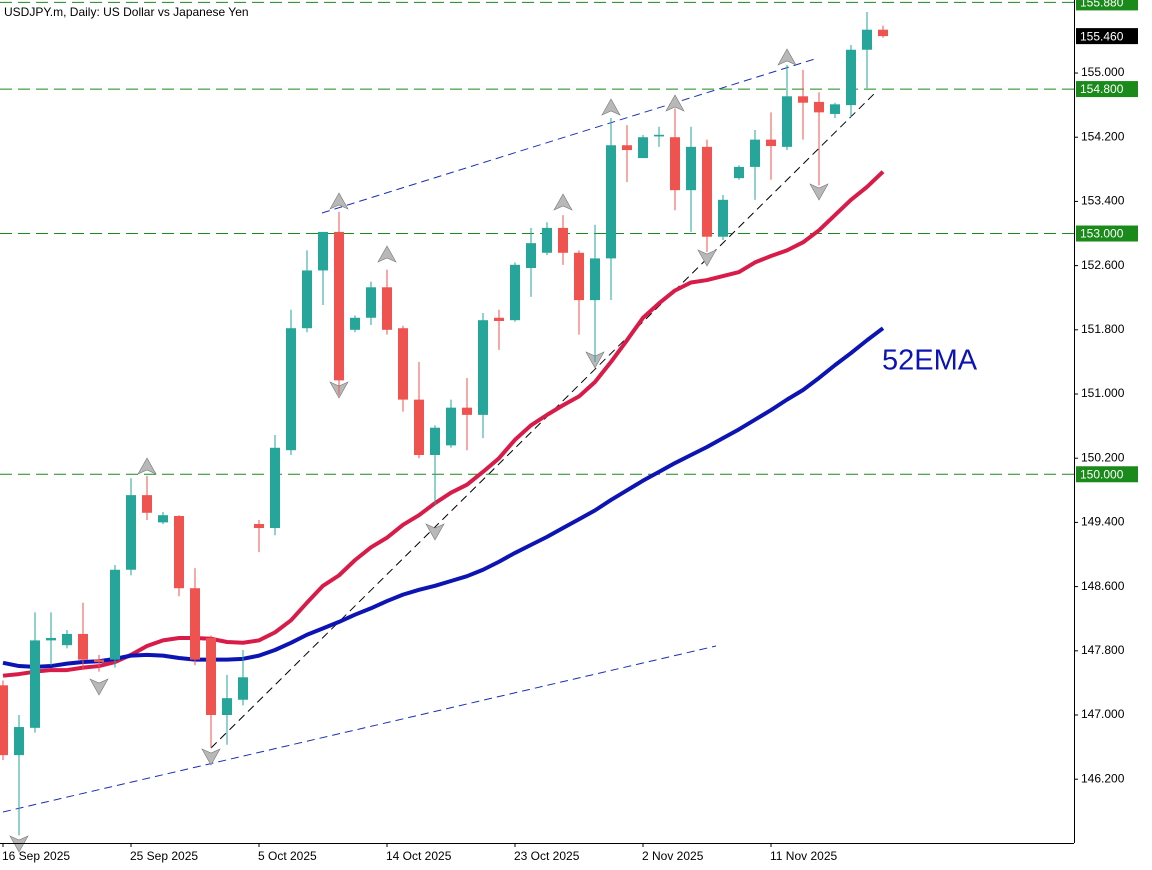  What do you see at coordinates (1102, 474) in the screenshot?
I see `level-label: 150.000` at bounding box center [1102, 474].